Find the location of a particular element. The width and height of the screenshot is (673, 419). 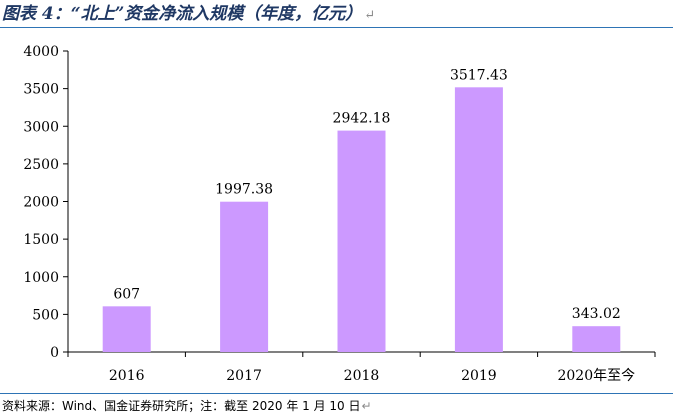

x-tick-label: 2018 is located at coordinates (362, 376).